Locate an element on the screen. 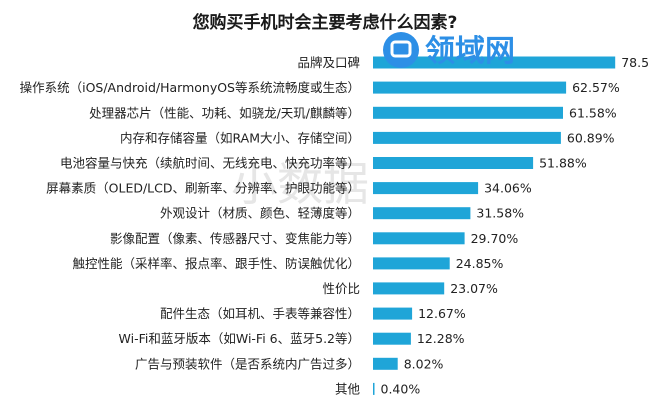 The image size is (650, 402). category-label: 配件生态（如耳机、手表等兼容性） is located at coordinates (260, 313).